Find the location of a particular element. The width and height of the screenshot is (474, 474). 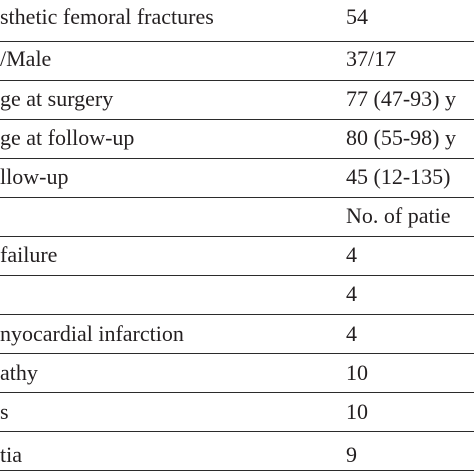

row-label: ge at surgery is located at coordinates (57, 98).